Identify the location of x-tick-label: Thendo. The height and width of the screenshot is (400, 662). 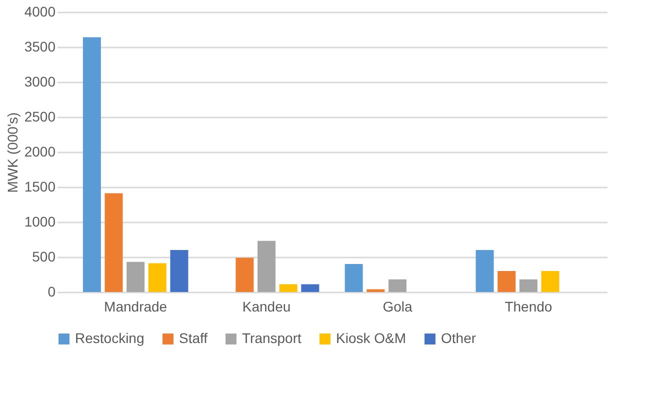
(528, 306).